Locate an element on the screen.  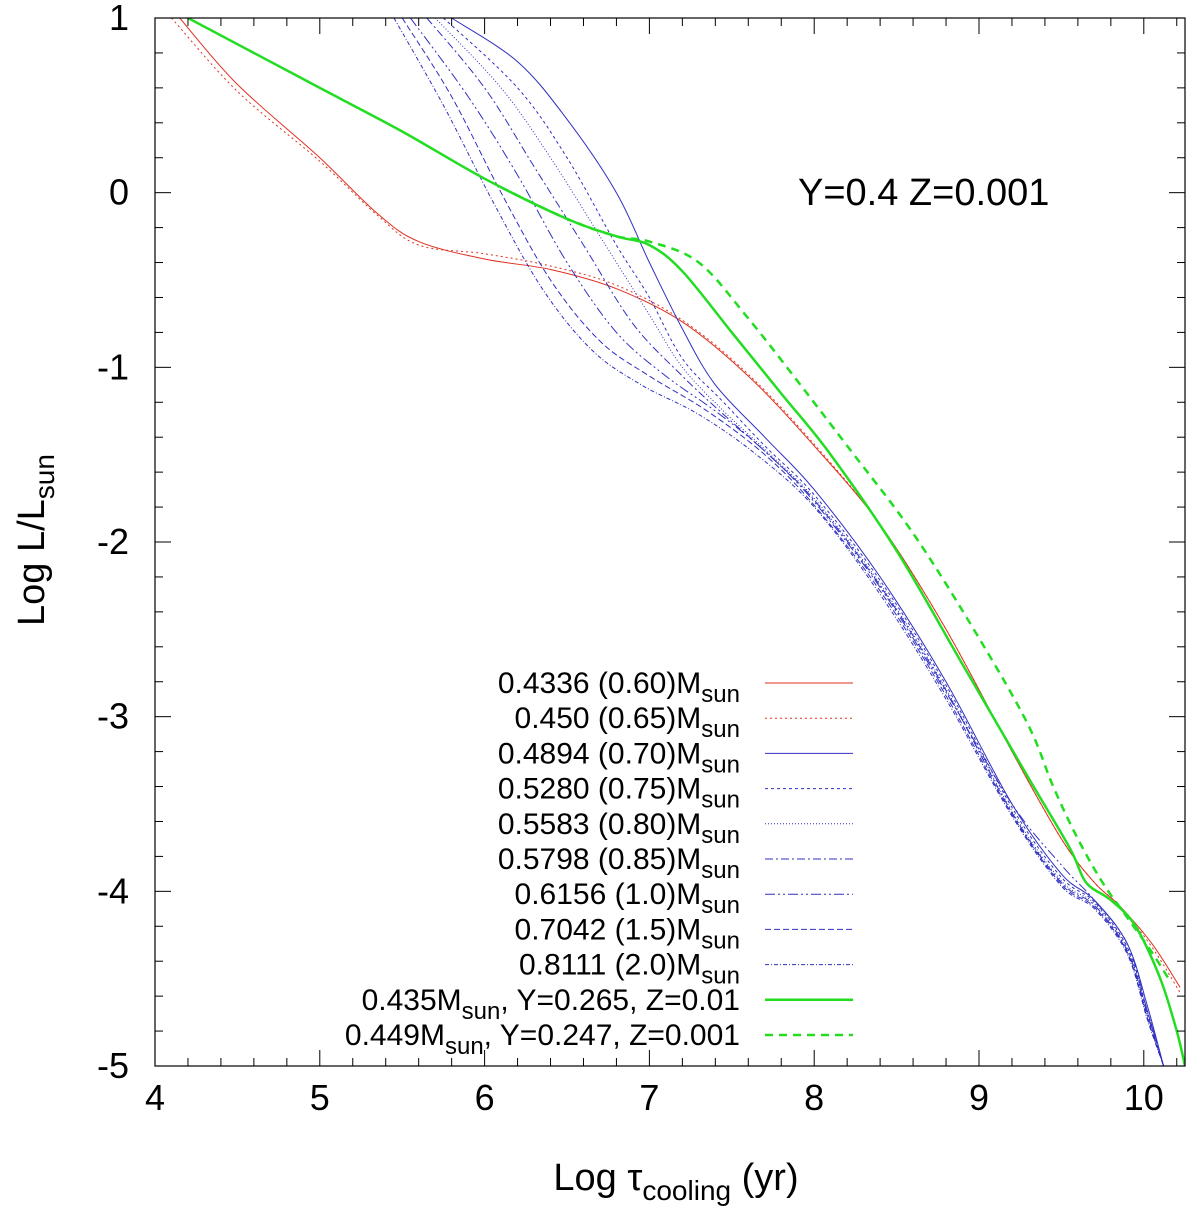
legend-label-1: 0.4336 (0.60)Msun is located at coordinates (619, 687).